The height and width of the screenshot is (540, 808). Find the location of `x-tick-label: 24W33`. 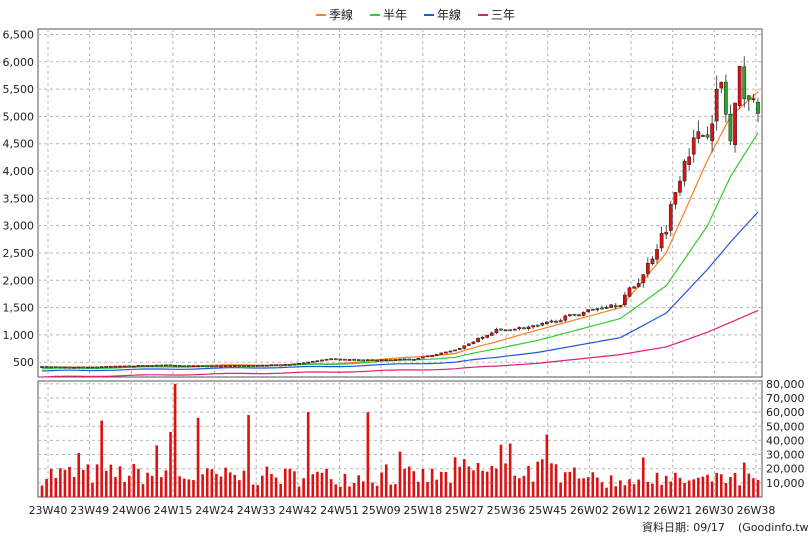

x-tick-label: 24W33 is located at coordinates (256, 510).